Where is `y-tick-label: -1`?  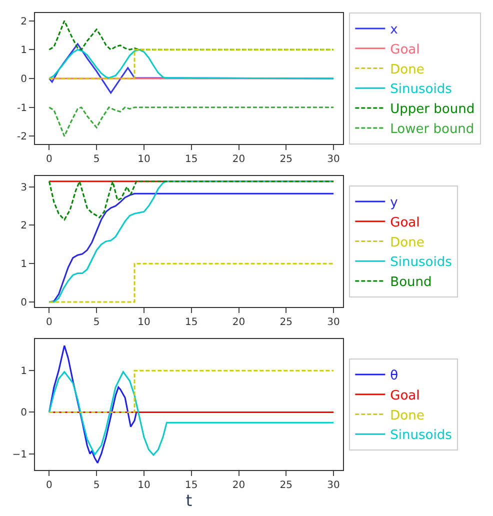
y-tick-label: -1 is located at coordinates (22, 108).